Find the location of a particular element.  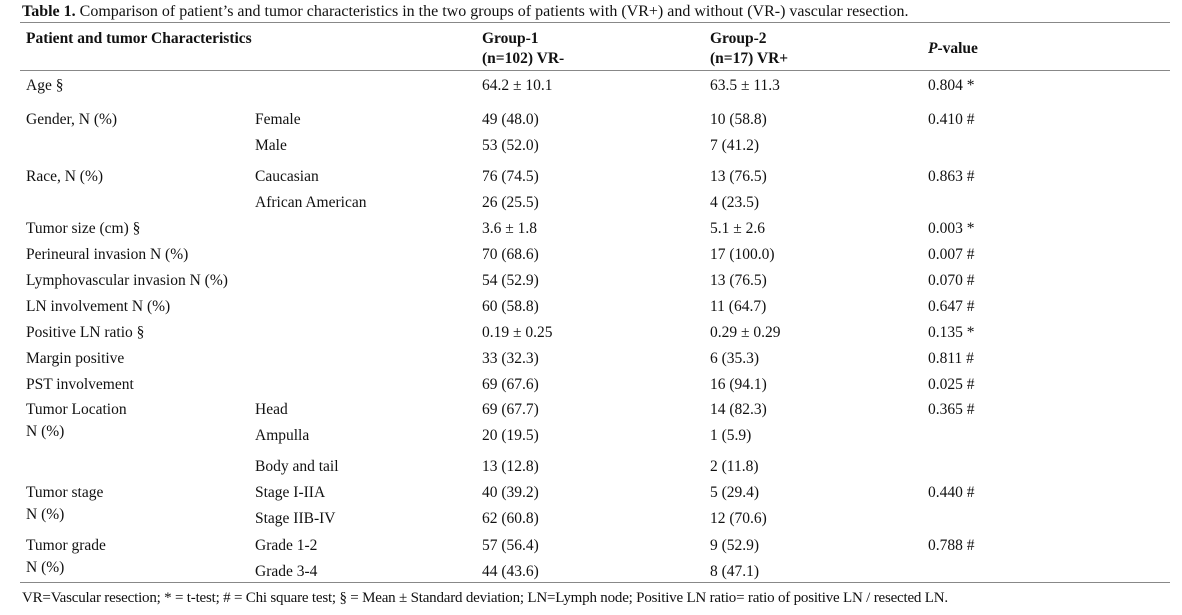

row-subcategory: Stage IIB-IV is located at coordinates (295, 518).